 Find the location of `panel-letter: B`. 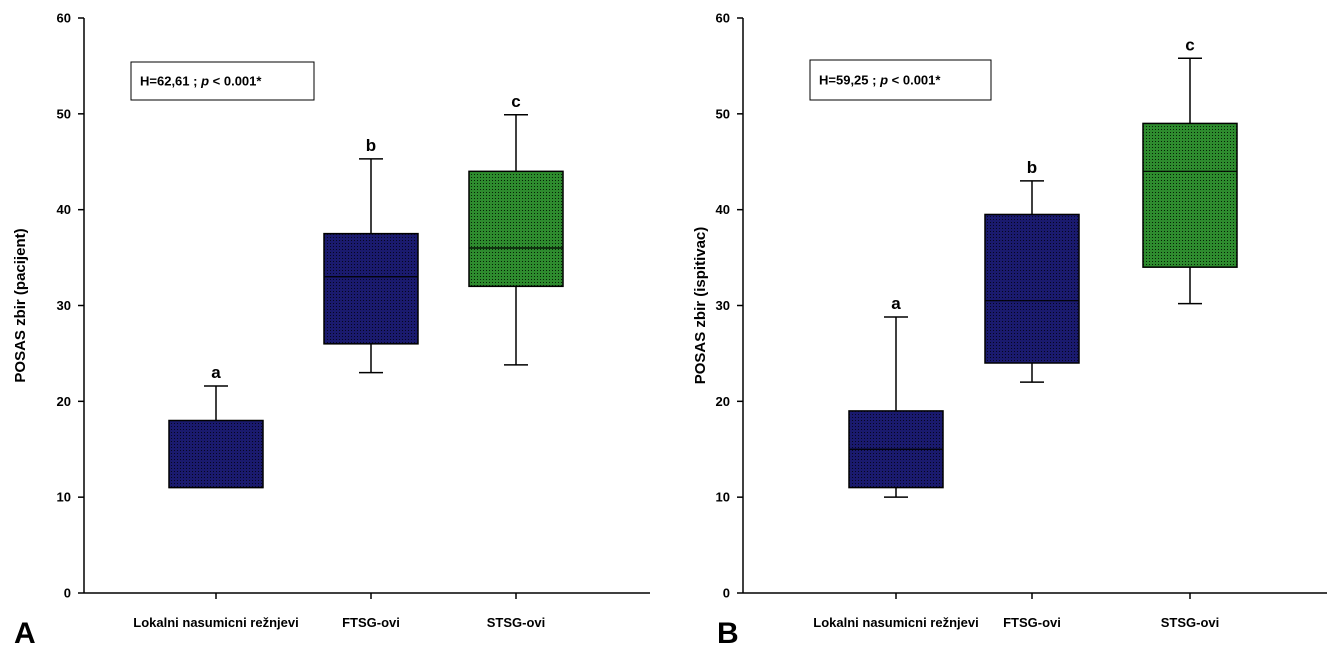

panel-letter: B is located at coordinates (728, 633).